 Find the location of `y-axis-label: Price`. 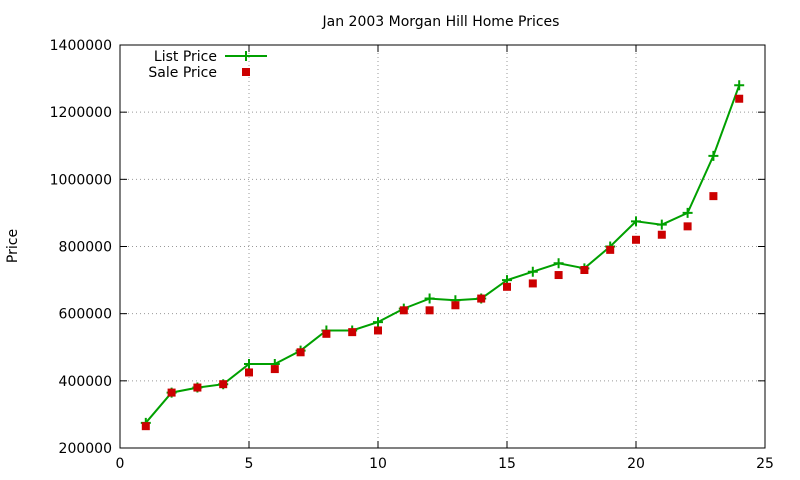

y-axis-label: Price is located at coordinates (13, 246).